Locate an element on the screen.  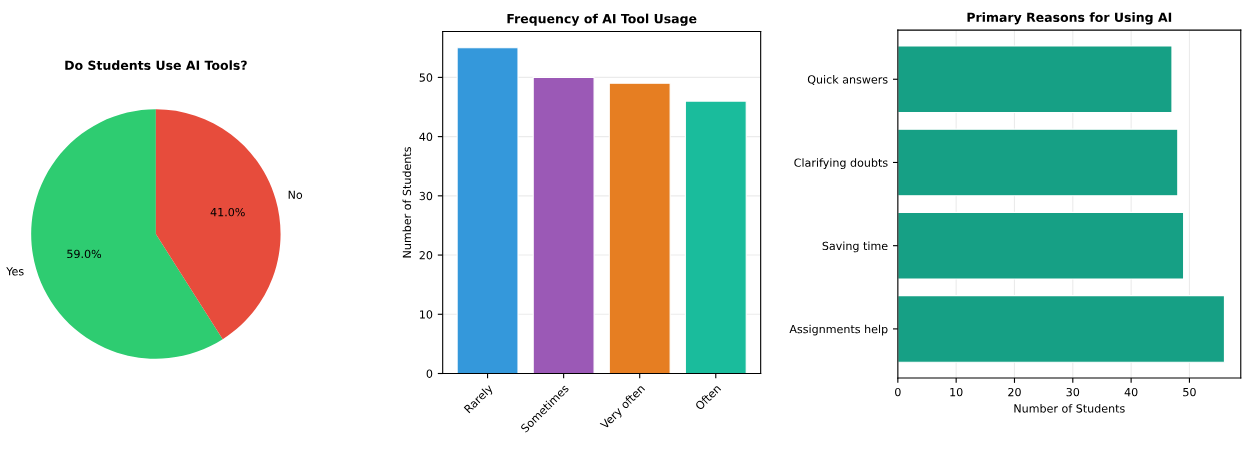
x-tick-label: 10 is located at coordinates (956, 392).